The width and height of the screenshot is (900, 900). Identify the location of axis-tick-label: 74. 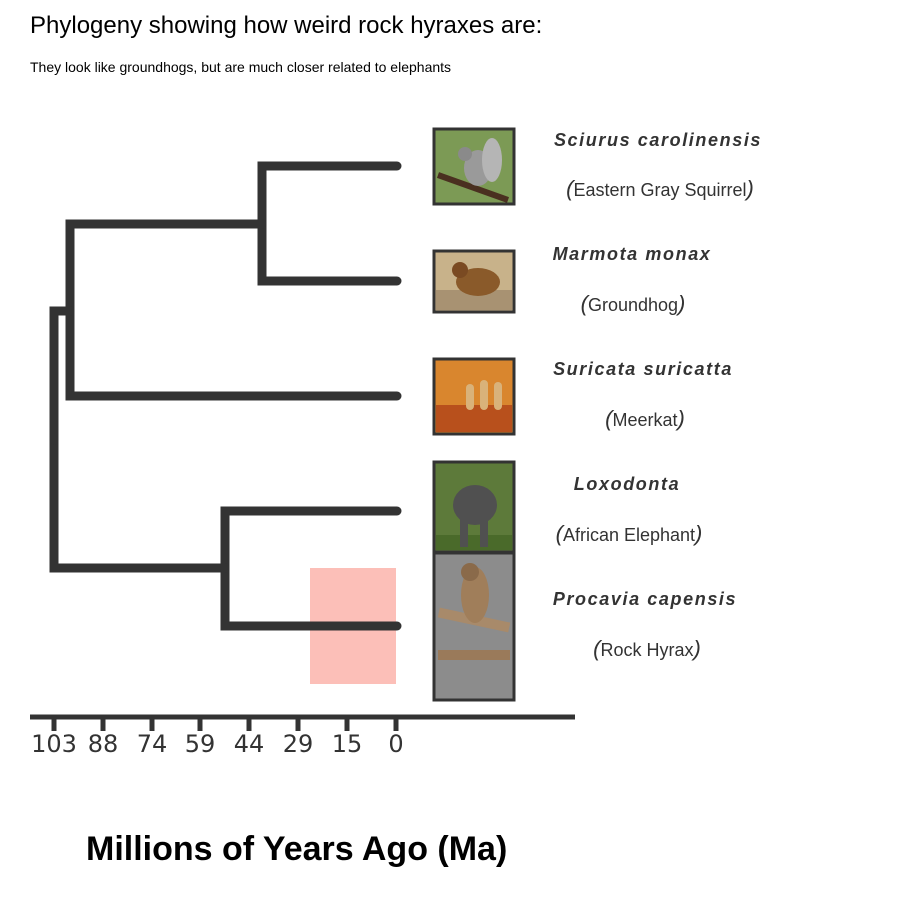
(152, 744).